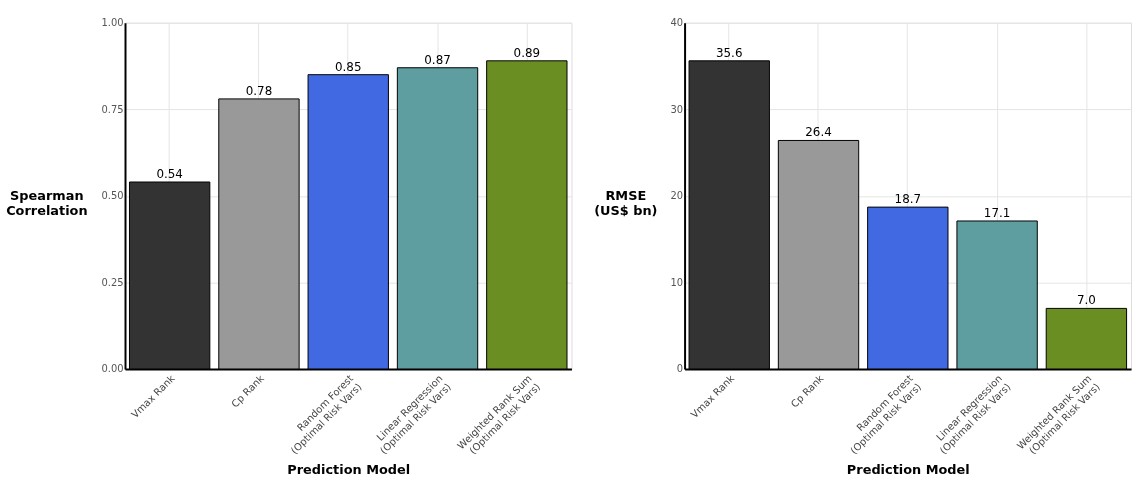 Image resolution: width=1137 pixels, height=486 pixels. What do you see at coordinates (169, 174) in the screenshot?
I see `data-label: 0.54` at bounding box center [169, 174].